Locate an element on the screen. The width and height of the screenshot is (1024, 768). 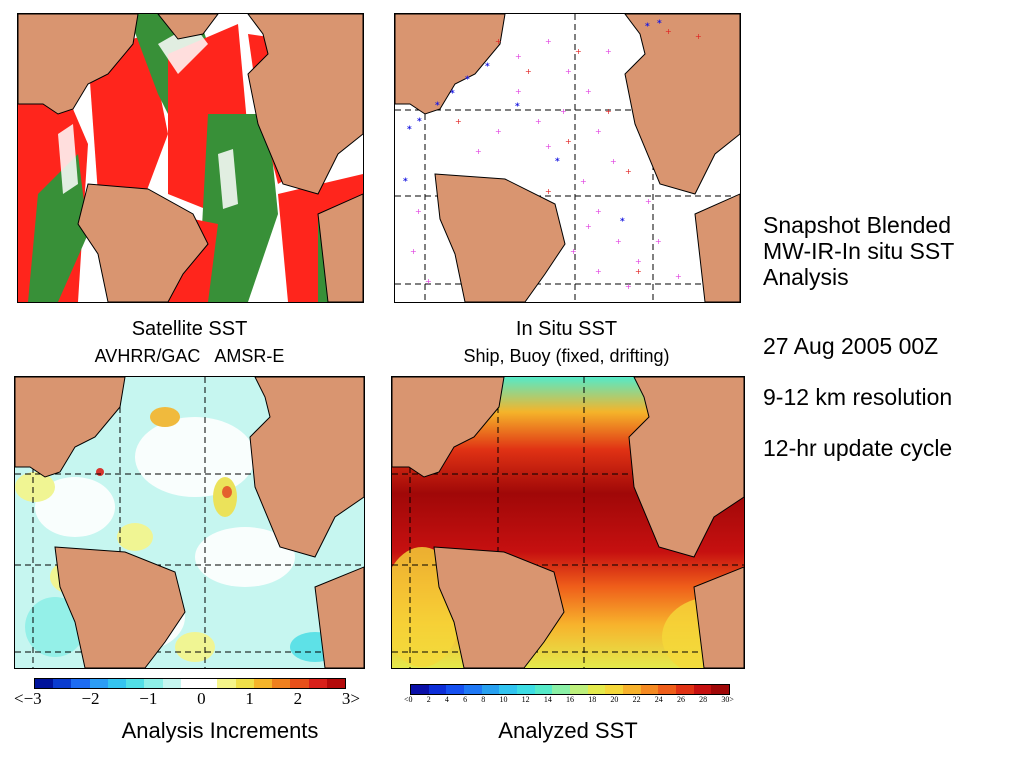
sst-colorbar-tick-label: 20 is located at coordinates (614, 699).